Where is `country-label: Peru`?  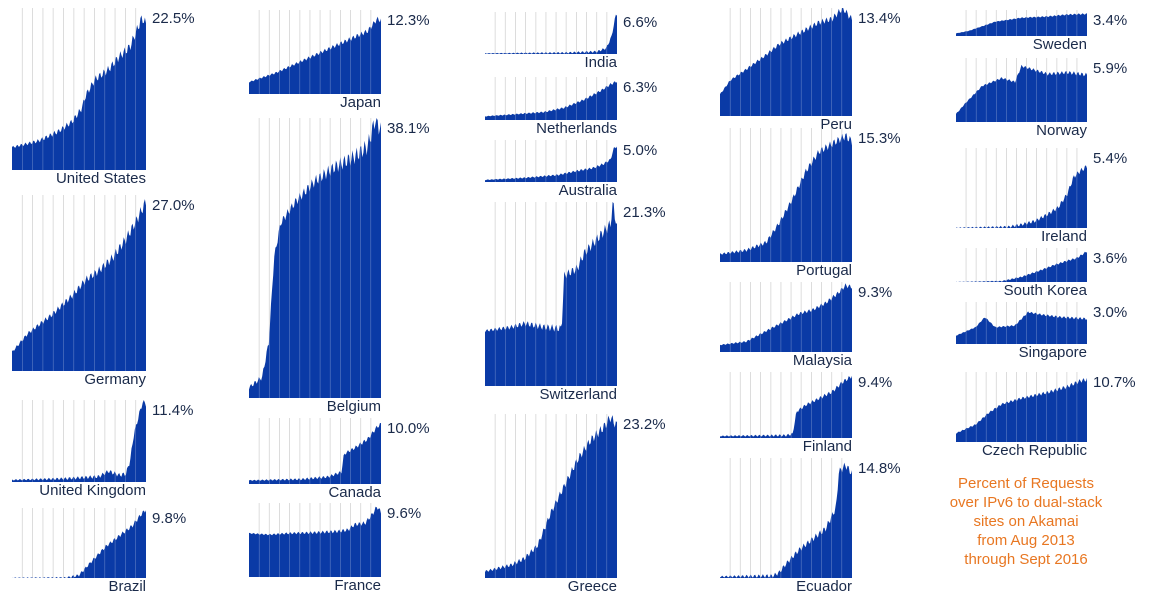
country-label: Peru is located at coordinates (836, 124).